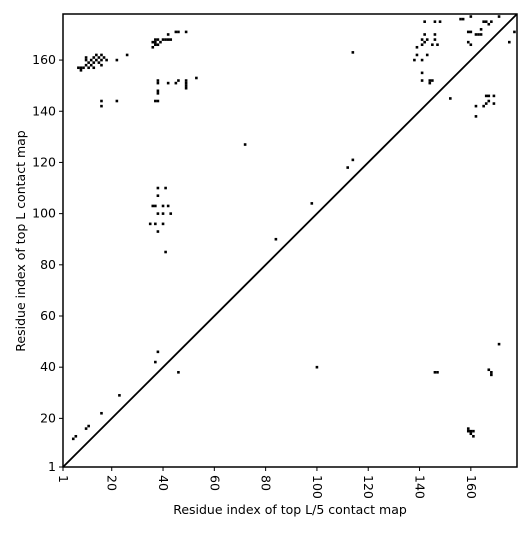 This screenshot has height=535, width=531. I want to click on y-tick-label: 20, so click(48, 417).